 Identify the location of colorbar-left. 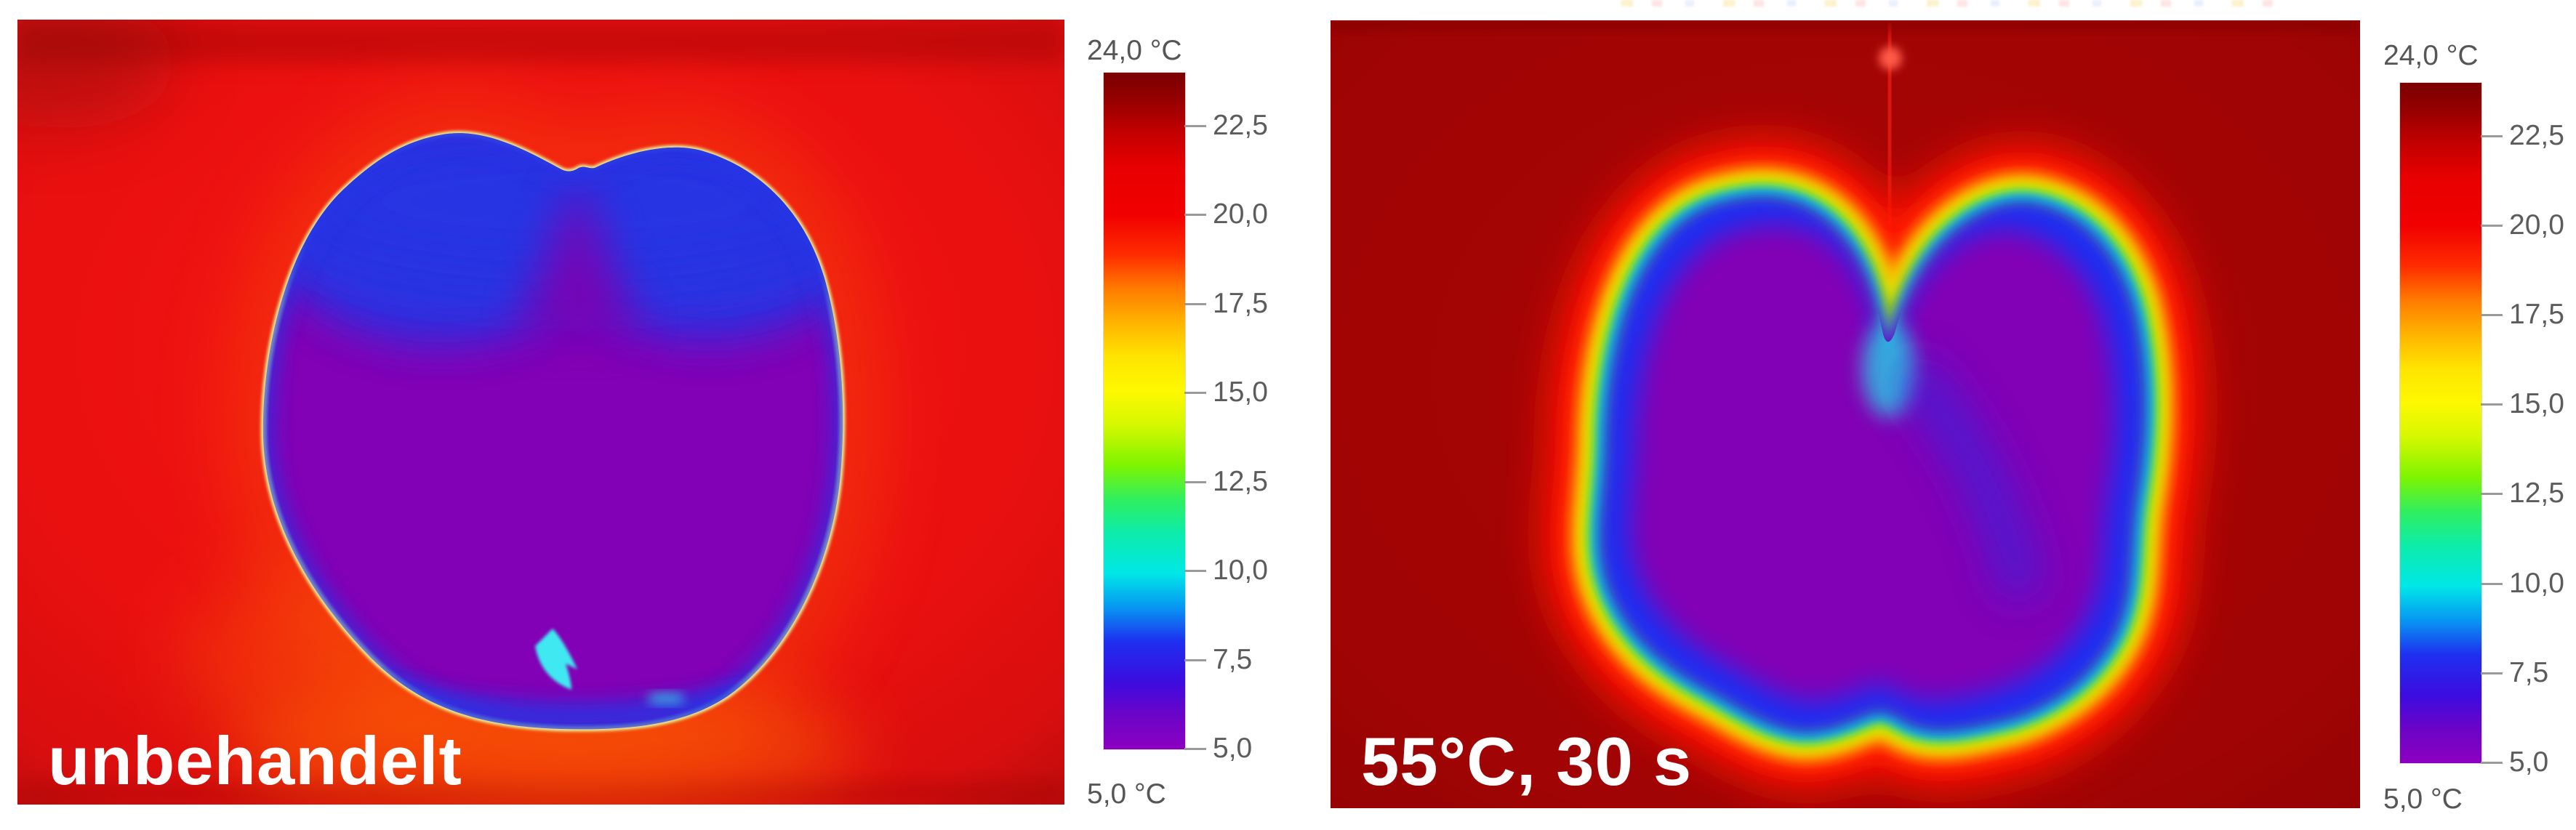
(1144, 411).